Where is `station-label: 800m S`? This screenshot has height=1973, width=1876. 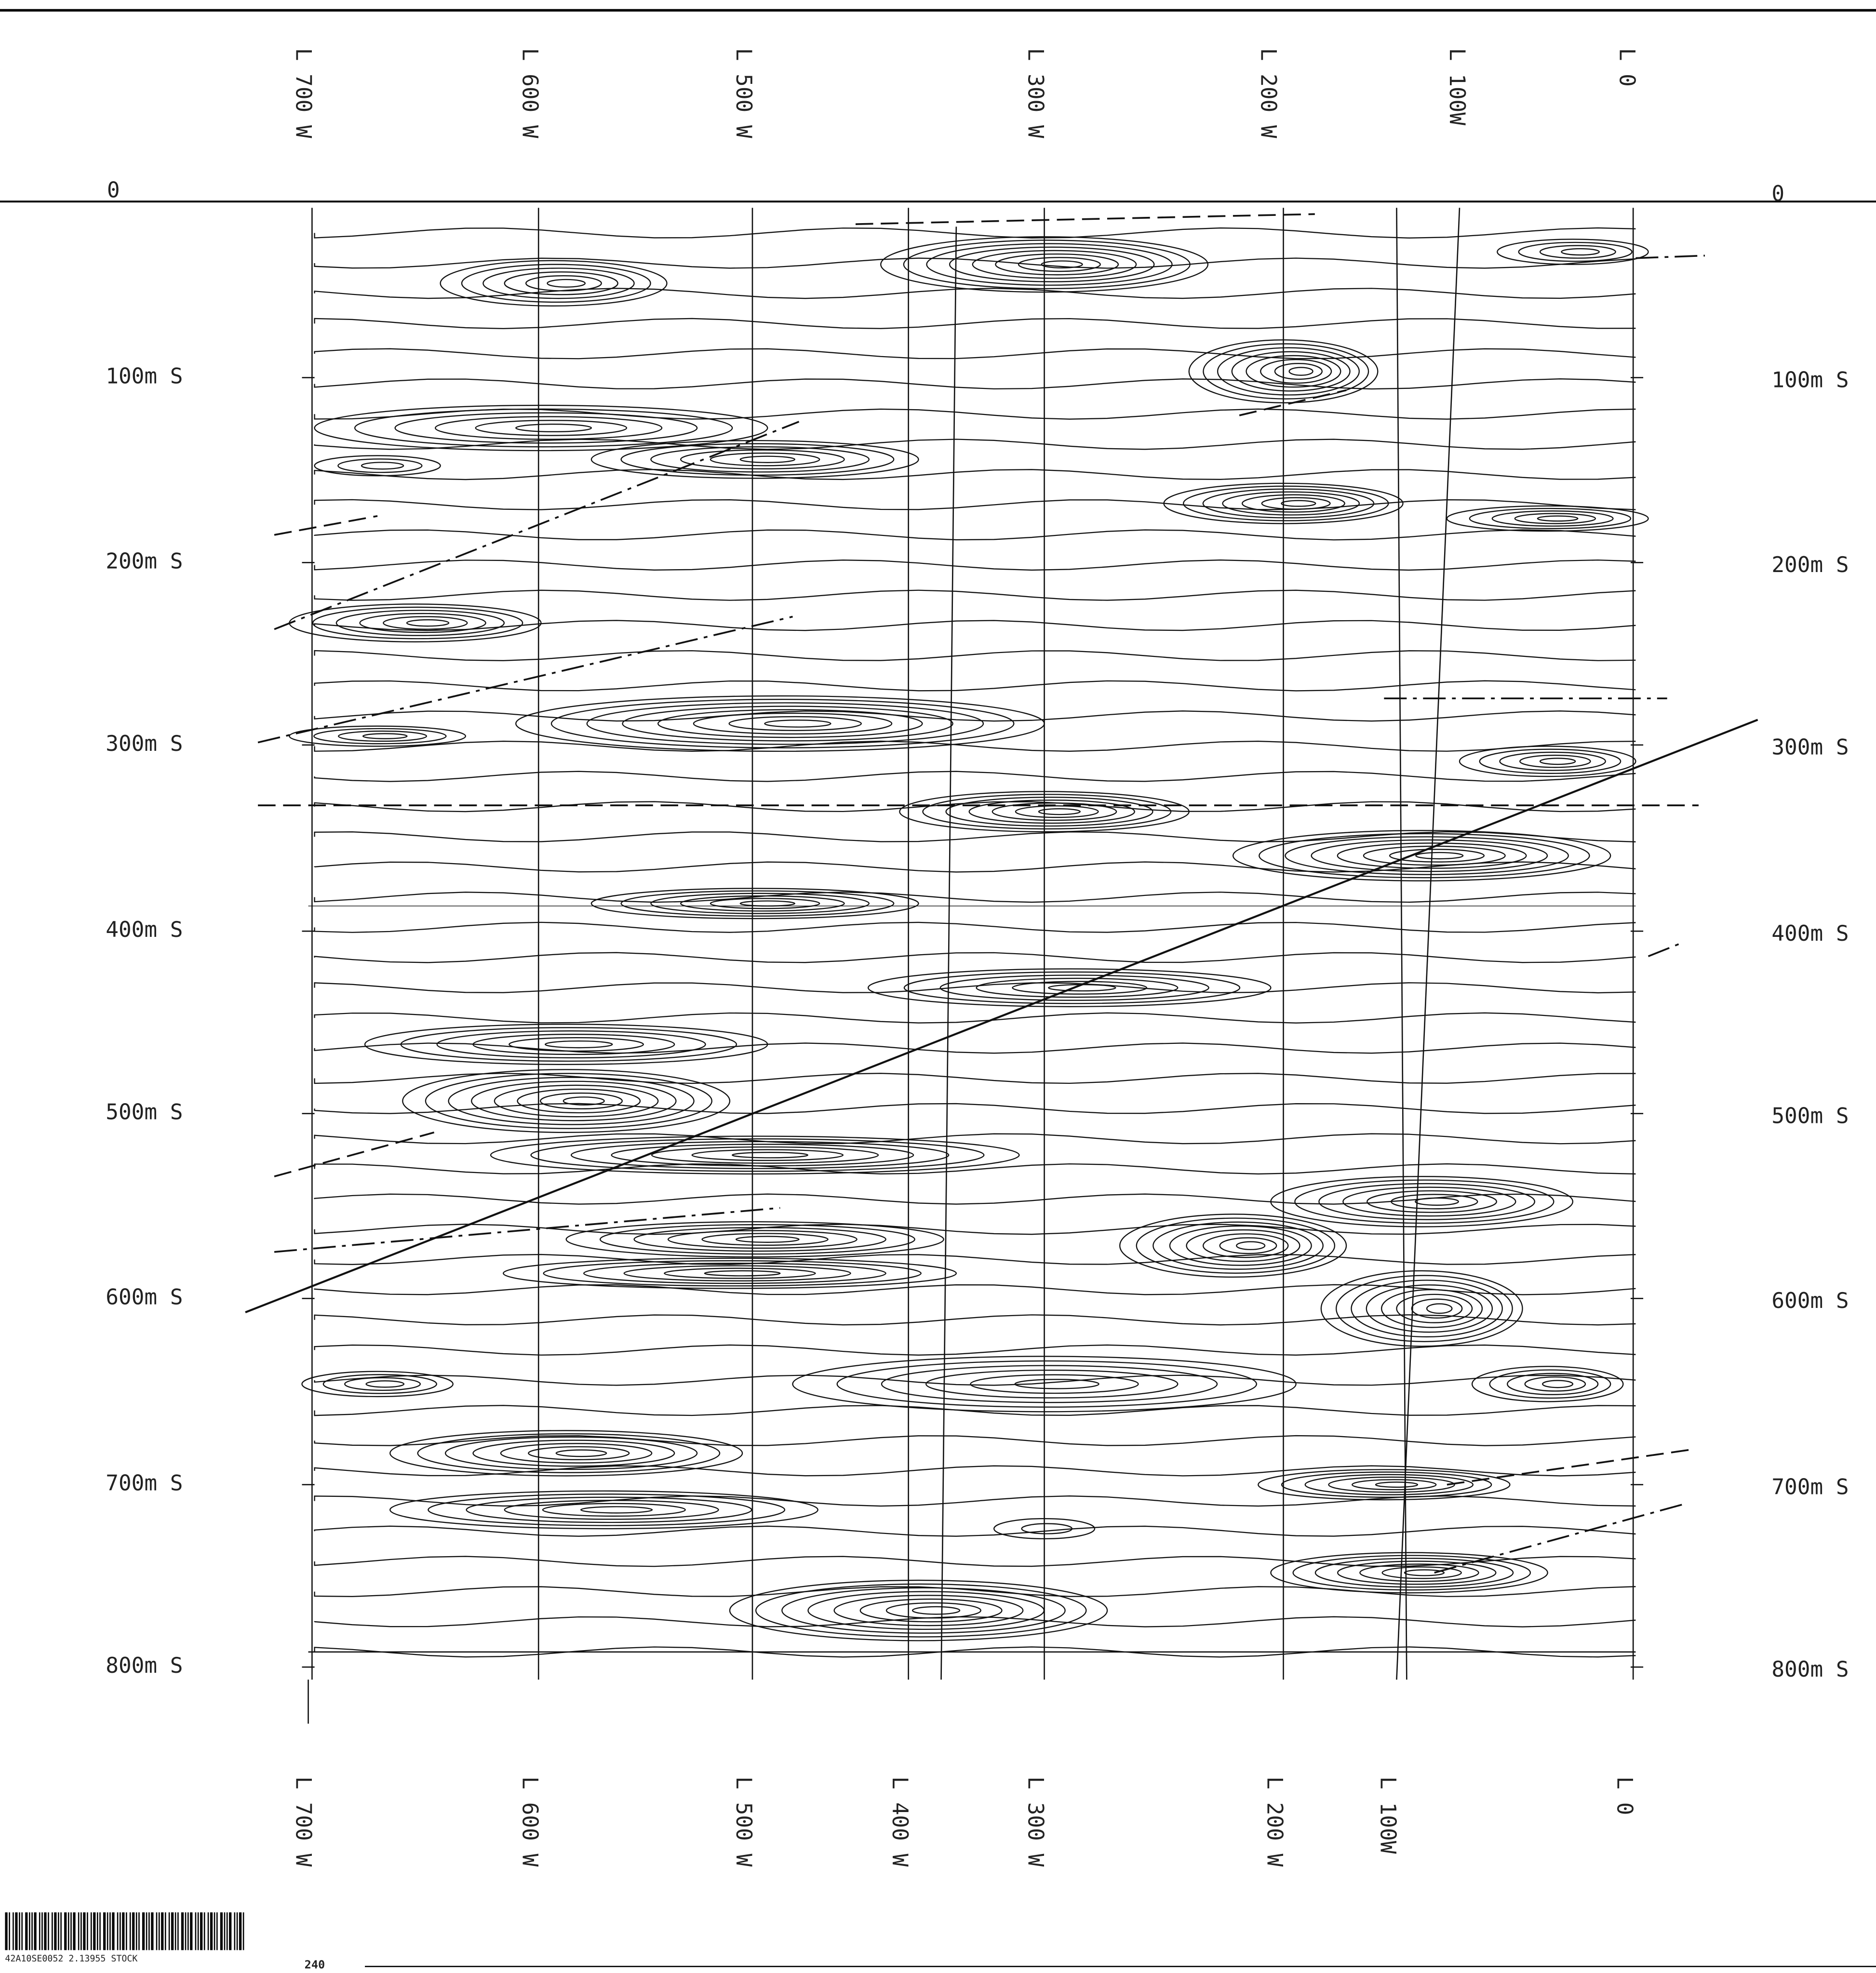 station-label: 800m S is located at coordinates (1810, 1669).